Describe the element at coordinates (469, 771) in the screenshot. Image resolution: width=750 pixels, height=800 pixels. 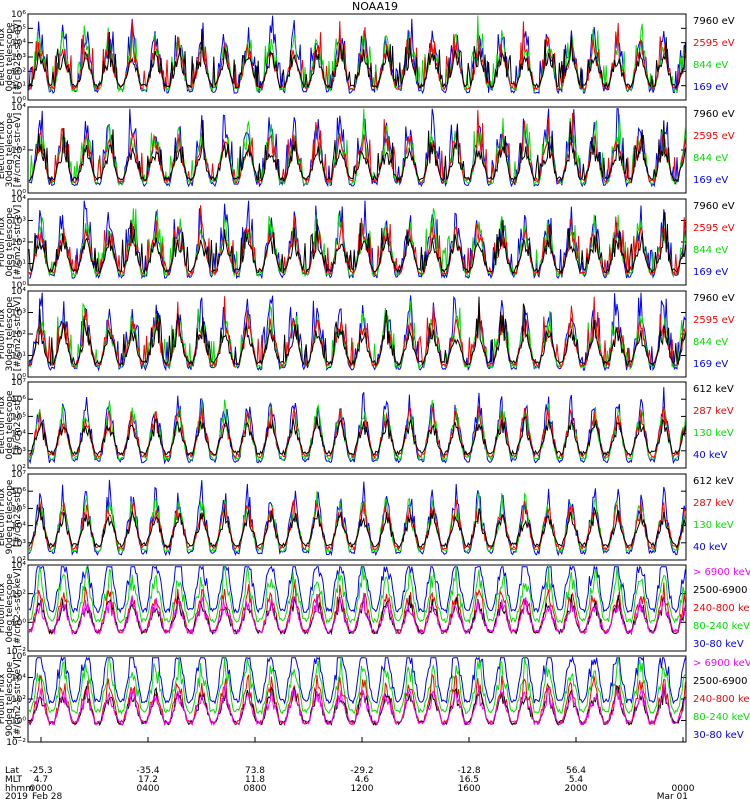
I see `x-tick-label: -12.8` at that location.